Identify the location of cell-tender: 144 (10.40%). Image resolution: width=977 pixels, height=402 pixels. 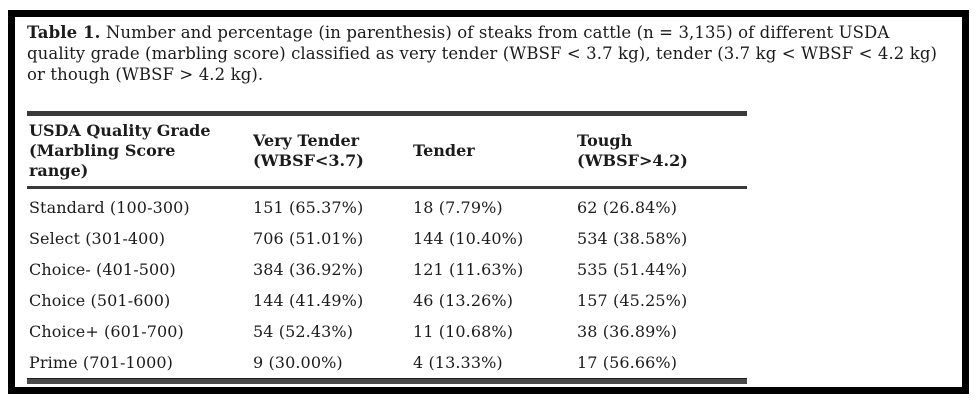
(468, 238).